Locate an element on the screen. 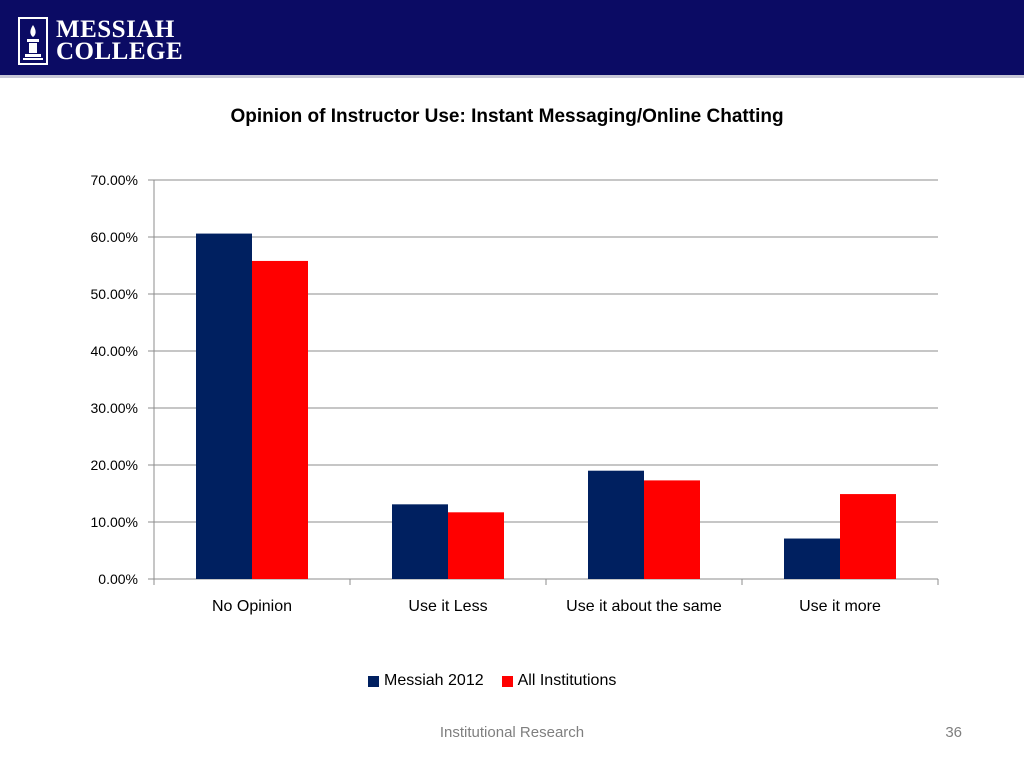  logo-line-1: MESSIAH is located at coordinates (115, 29).